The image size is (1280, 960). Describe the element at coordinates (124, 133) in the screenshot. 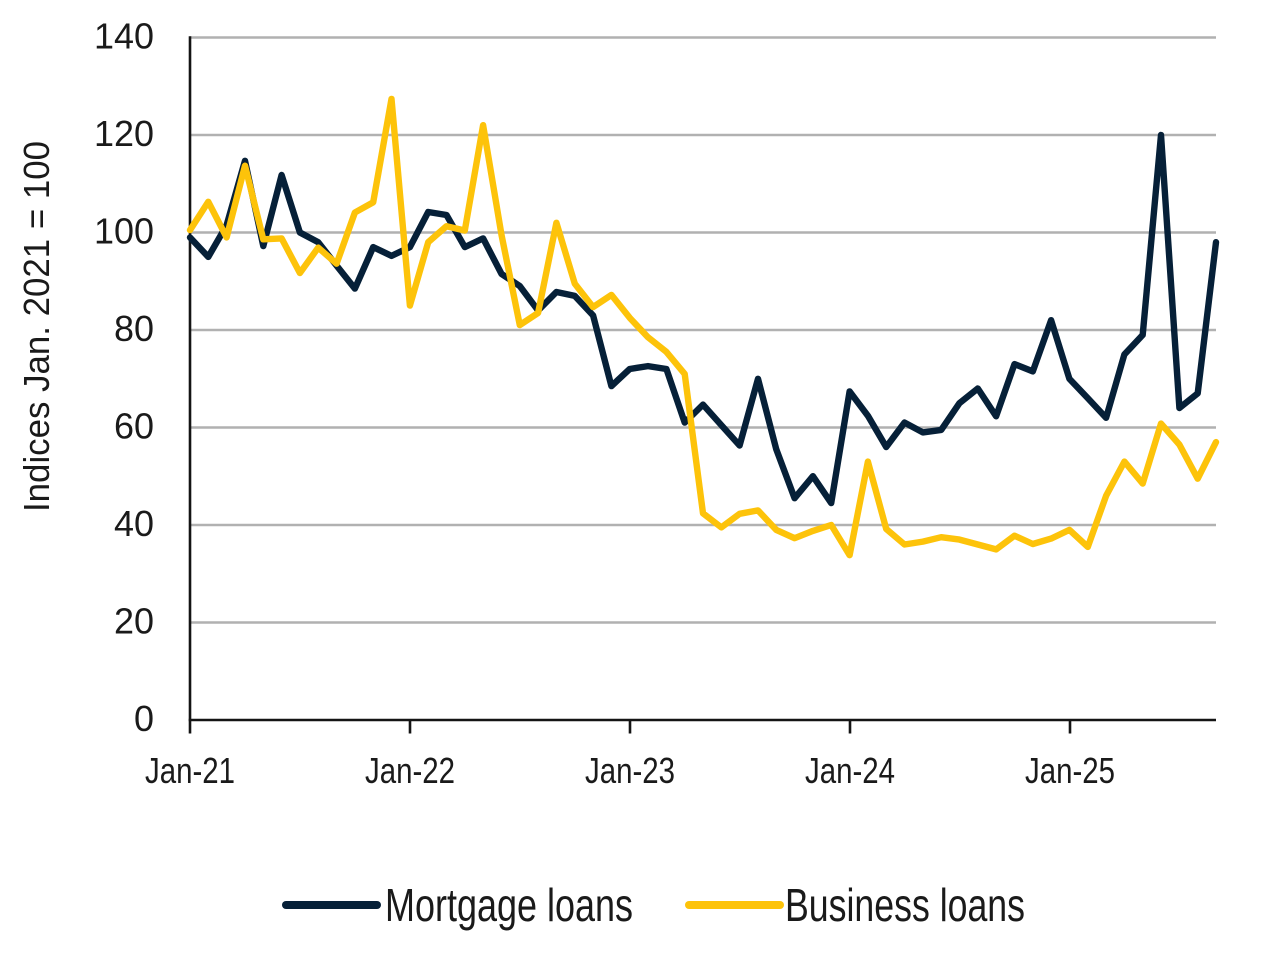

I see `svg-text: 120` at that location.